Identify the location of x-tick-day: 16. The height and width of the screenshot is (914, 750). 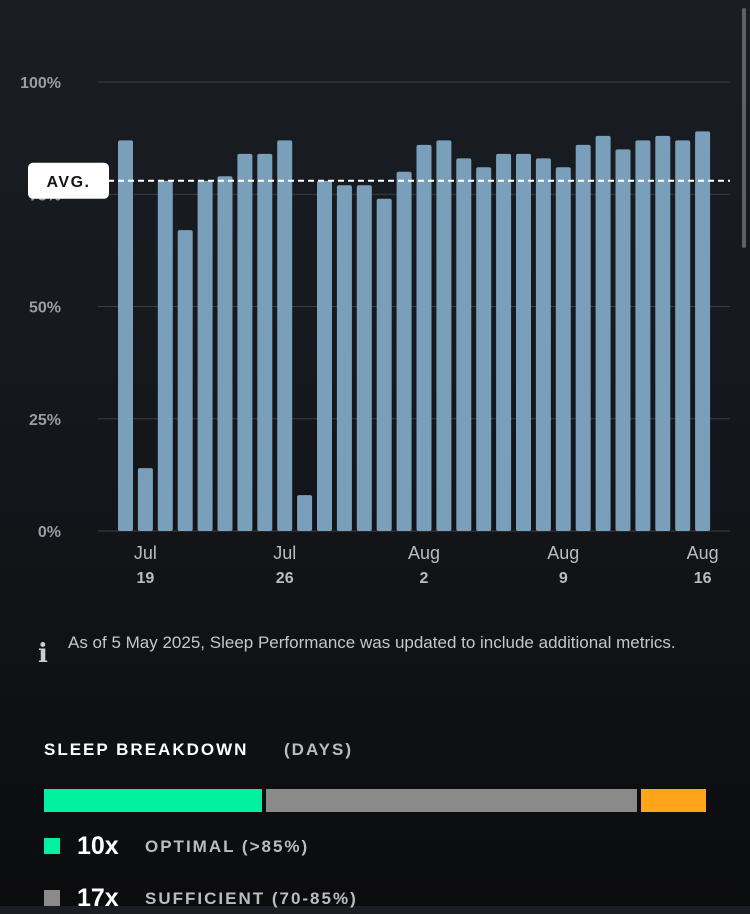
(703, 578).